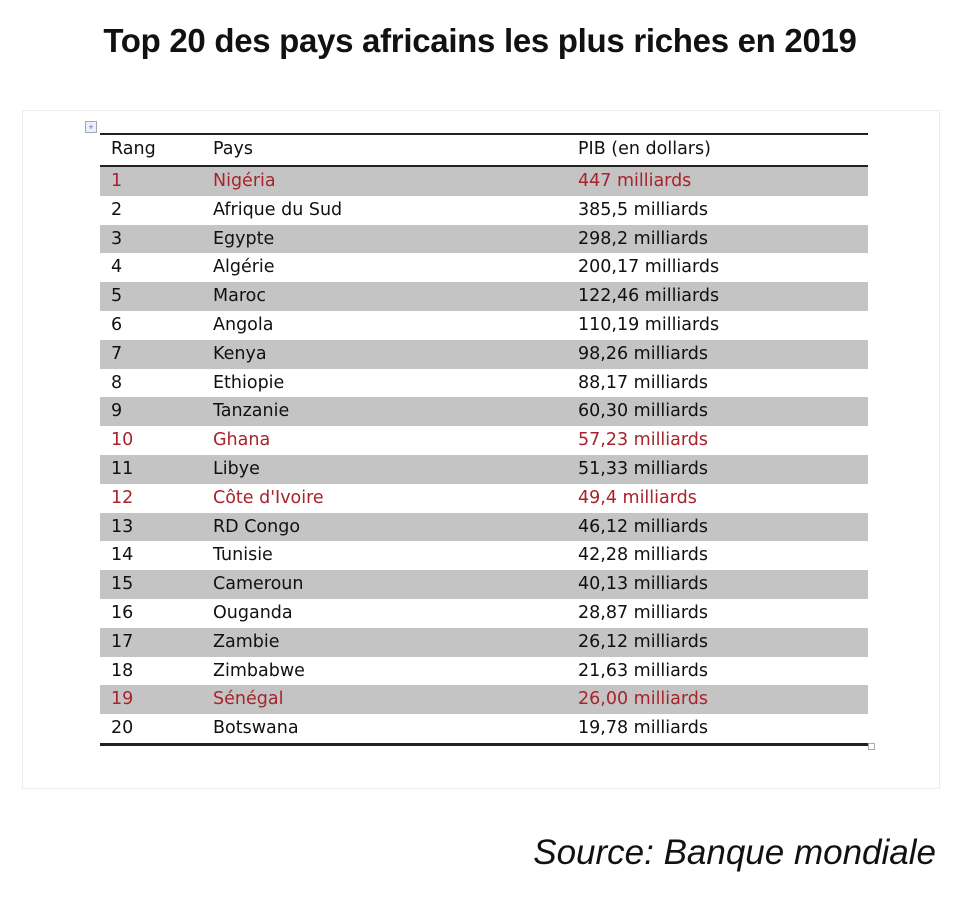 The height and width of the screenshot is (898, 960). What do you see at coordinates (649, 296) in the screenshot?
I see `cell-gdp: 122,46 milliards` at bounding box center [649, 296].